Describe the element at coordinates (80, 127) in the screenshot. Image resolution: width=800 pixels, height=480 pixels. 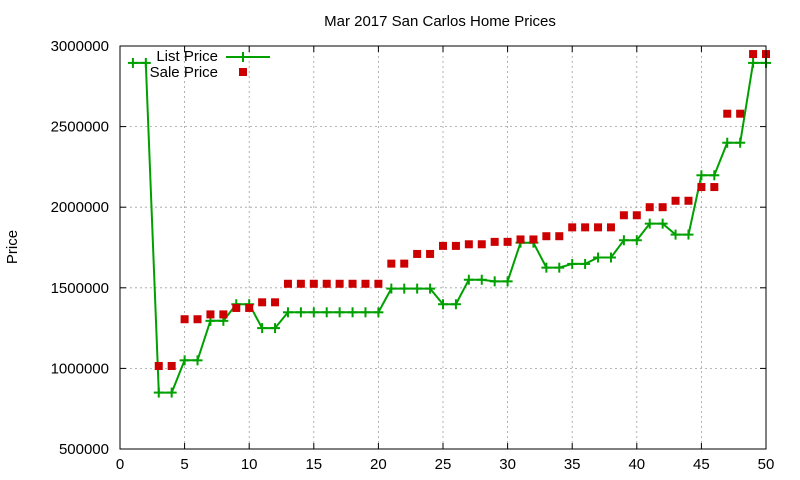
I see `y-tick-label: 2500000` at that location.